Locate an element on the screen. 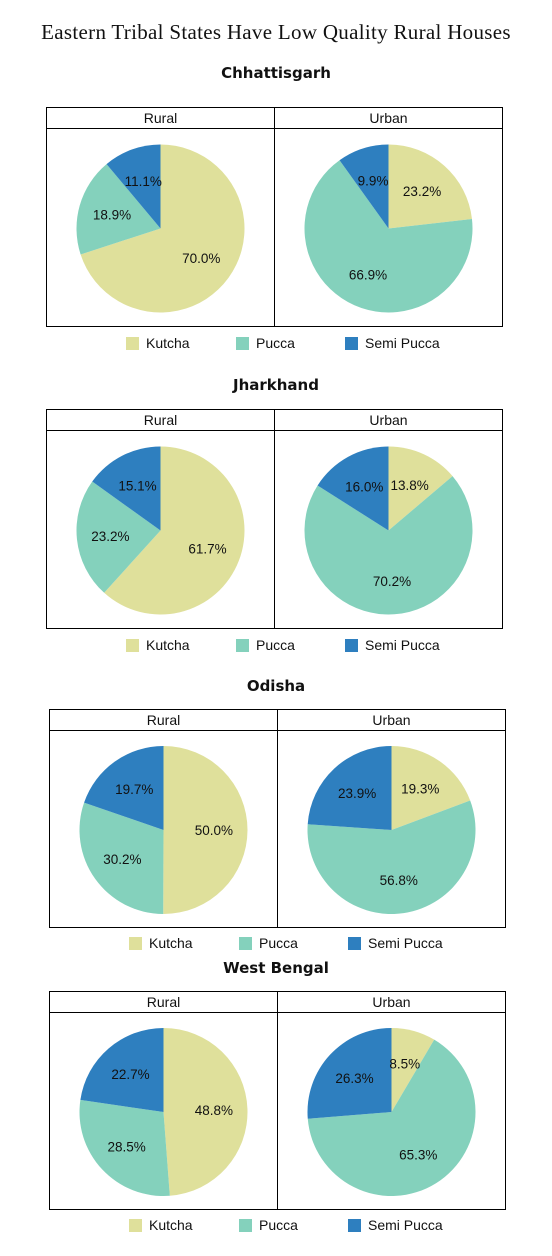  pie-chart-urban: 19.3% 56.8% 23.9% is located at coordinates (391, 830).